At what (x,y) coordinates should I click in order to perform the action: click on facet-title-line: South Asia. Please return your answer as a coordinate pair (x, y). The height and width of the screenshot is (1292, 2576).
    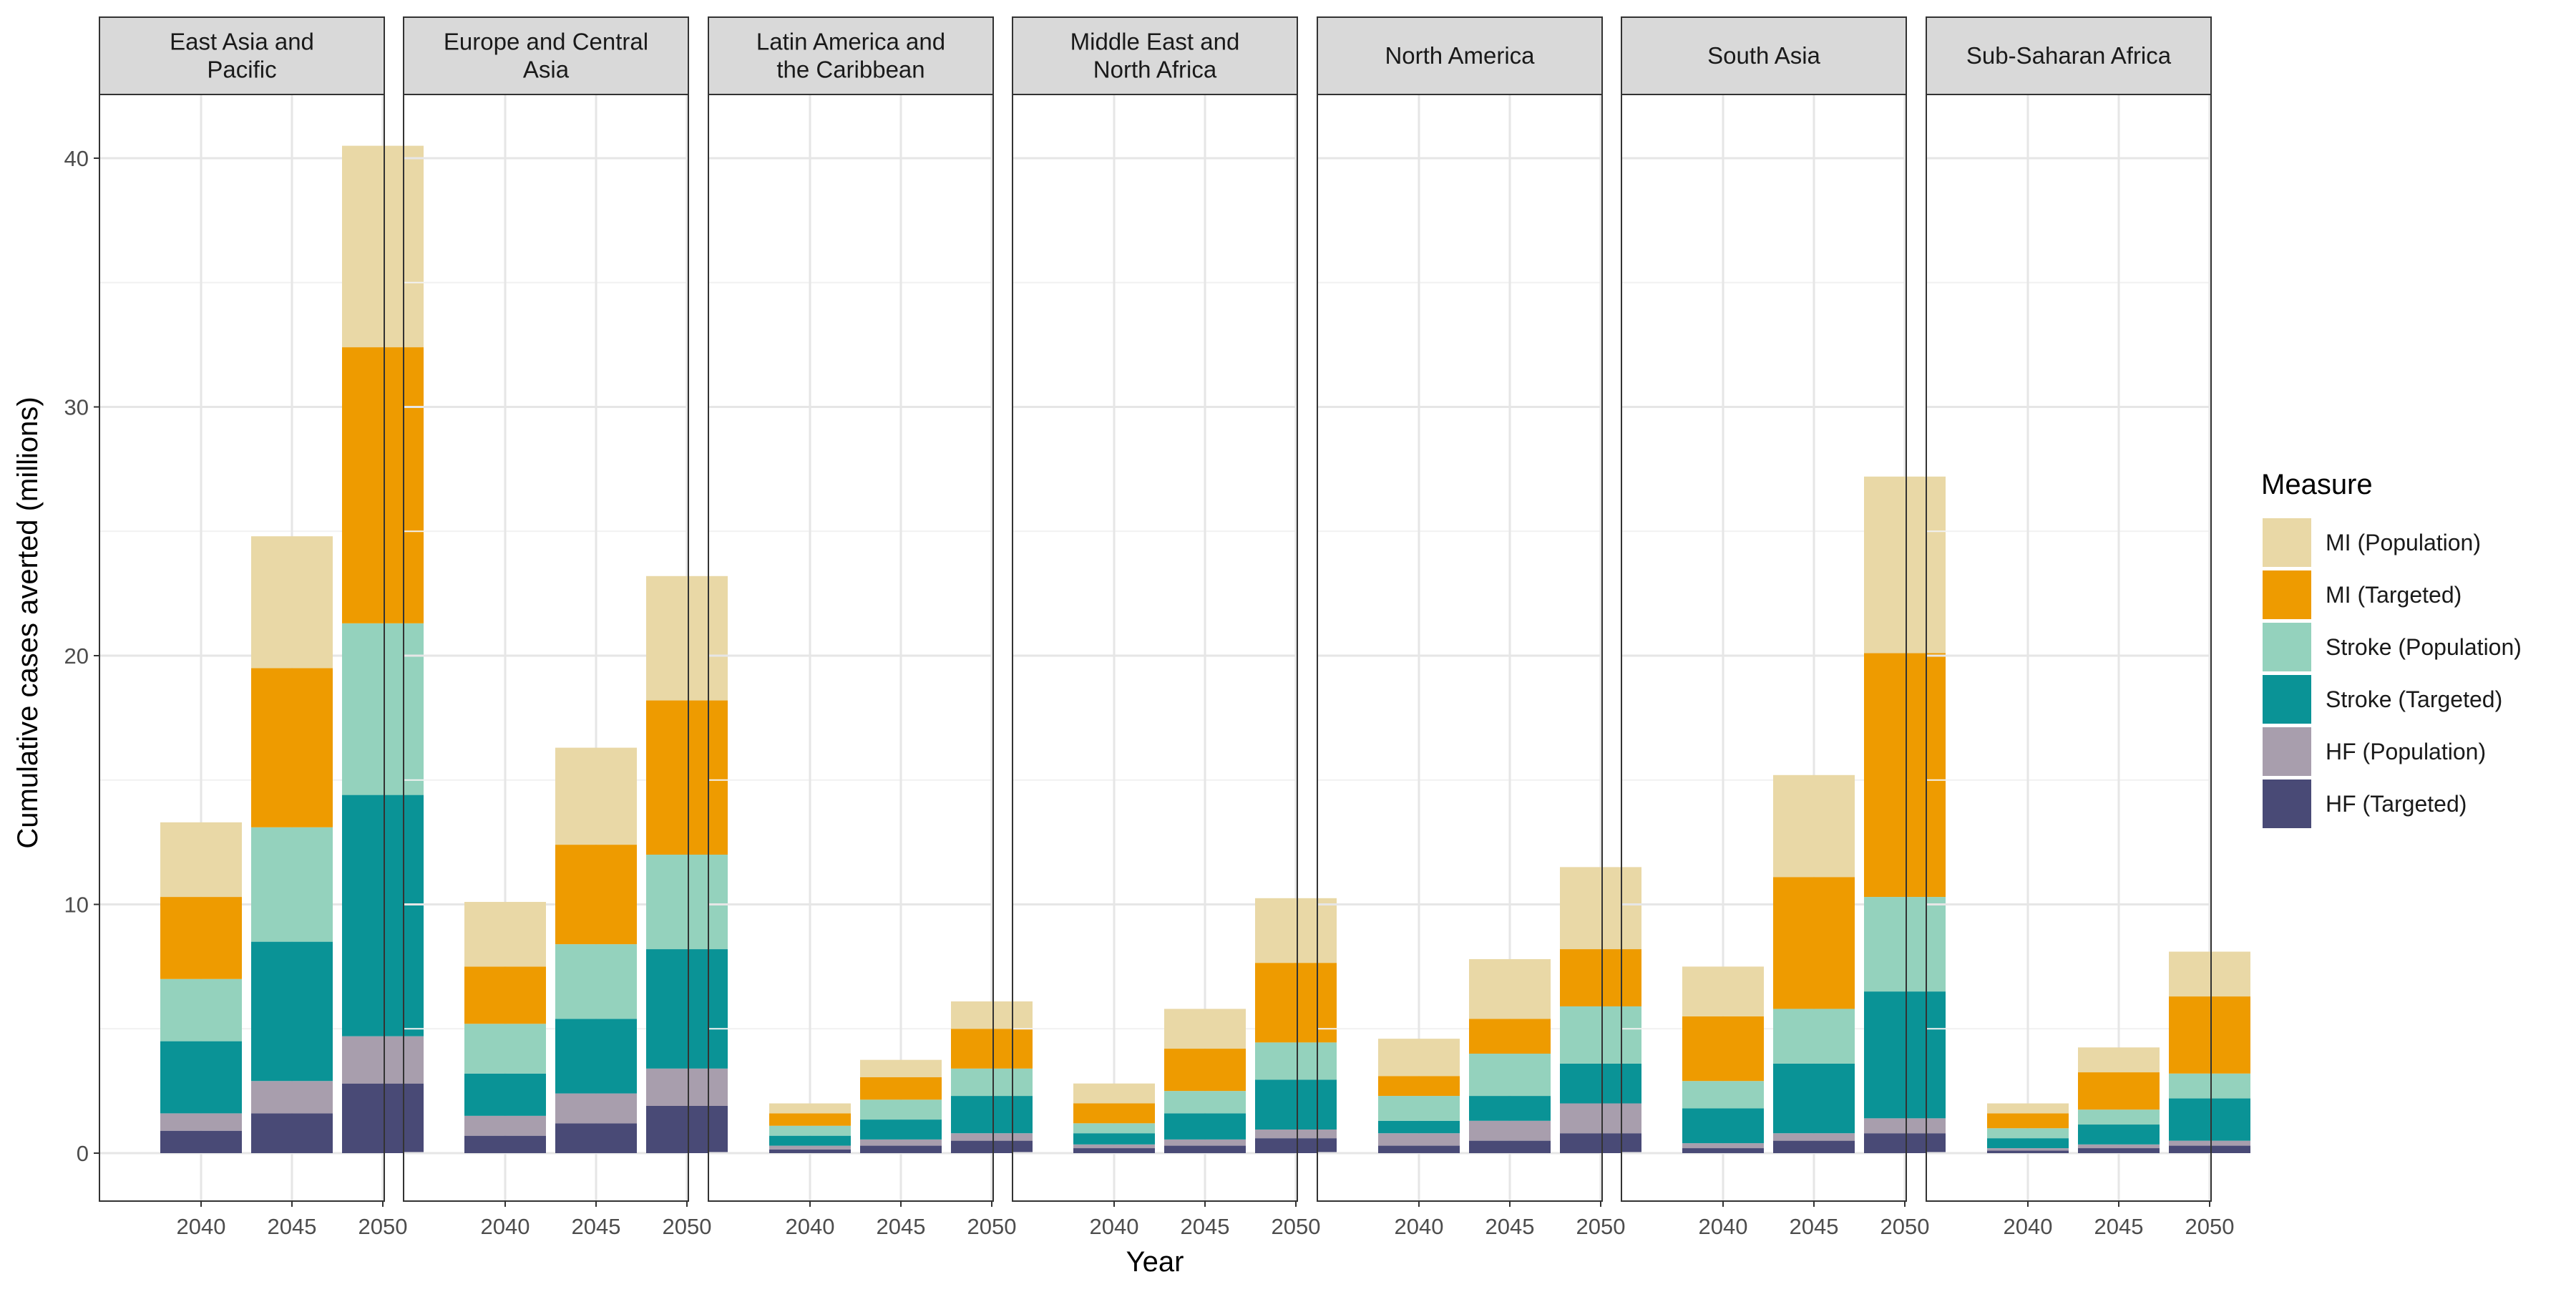
    Looking at the image, I should click on (1763, 55).